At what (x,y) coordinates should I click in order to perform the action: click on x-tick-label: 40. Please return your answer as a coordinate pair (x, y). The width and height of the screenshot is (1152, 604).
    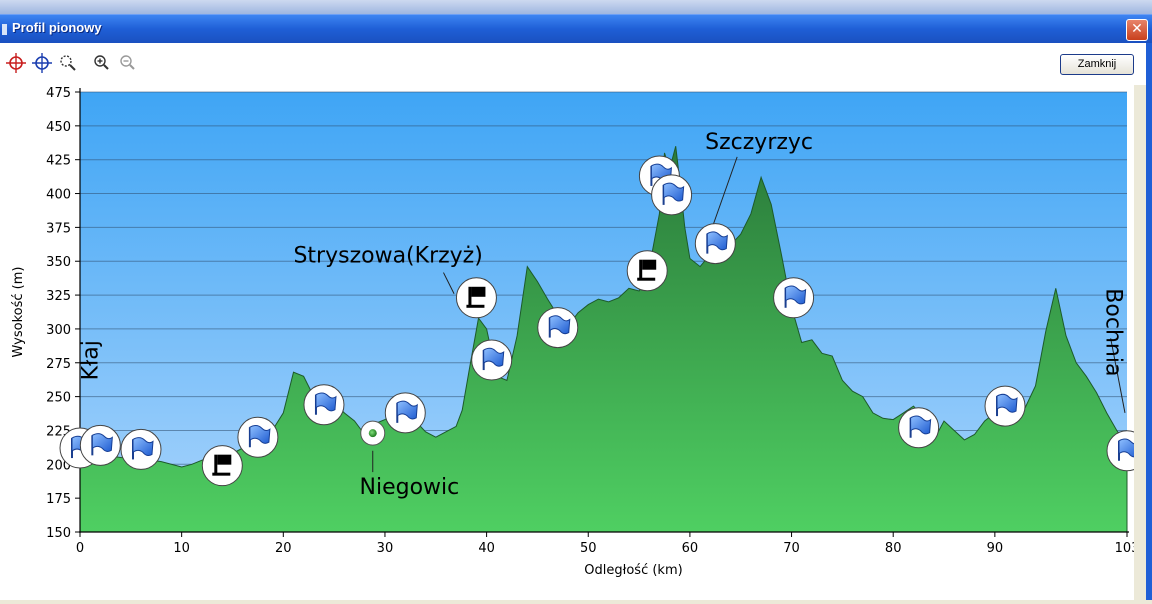
    Looking at the image, I should click on (486, 548).